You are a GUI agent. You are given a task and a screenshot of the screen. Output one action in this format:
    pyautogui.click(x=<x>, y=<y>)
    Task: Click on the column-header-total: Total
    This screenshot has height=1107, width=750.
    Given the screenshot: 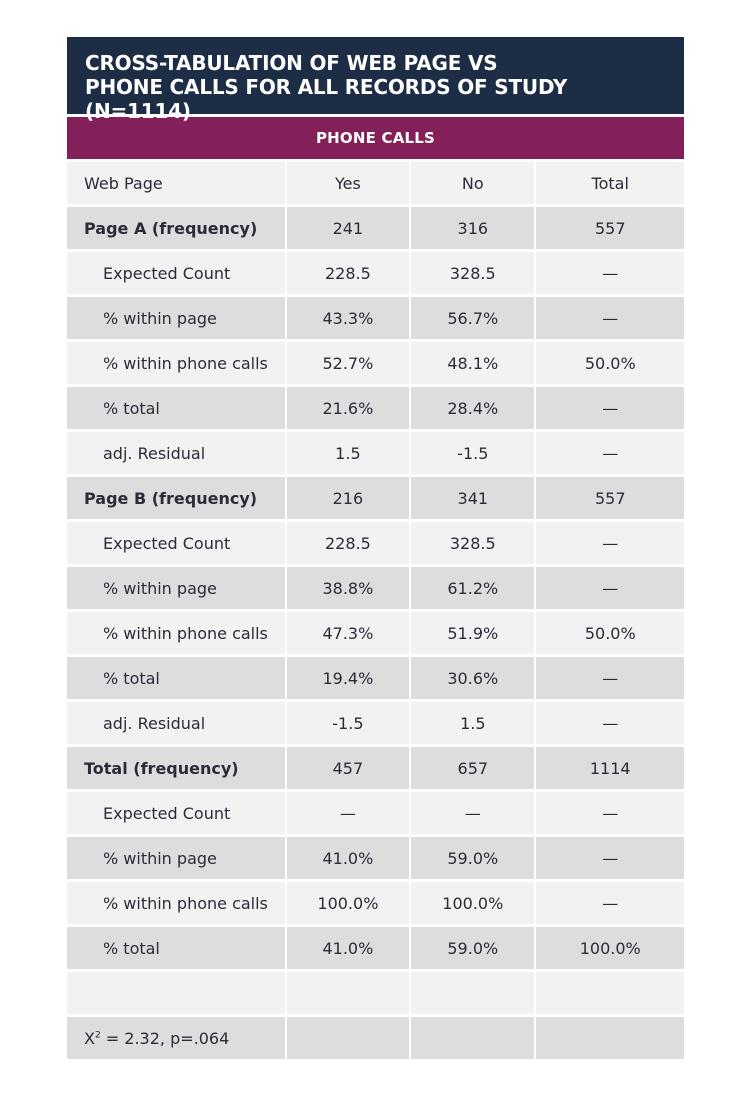 What is the action you would take?
    pyautogui.click(x=610, y=183)
    